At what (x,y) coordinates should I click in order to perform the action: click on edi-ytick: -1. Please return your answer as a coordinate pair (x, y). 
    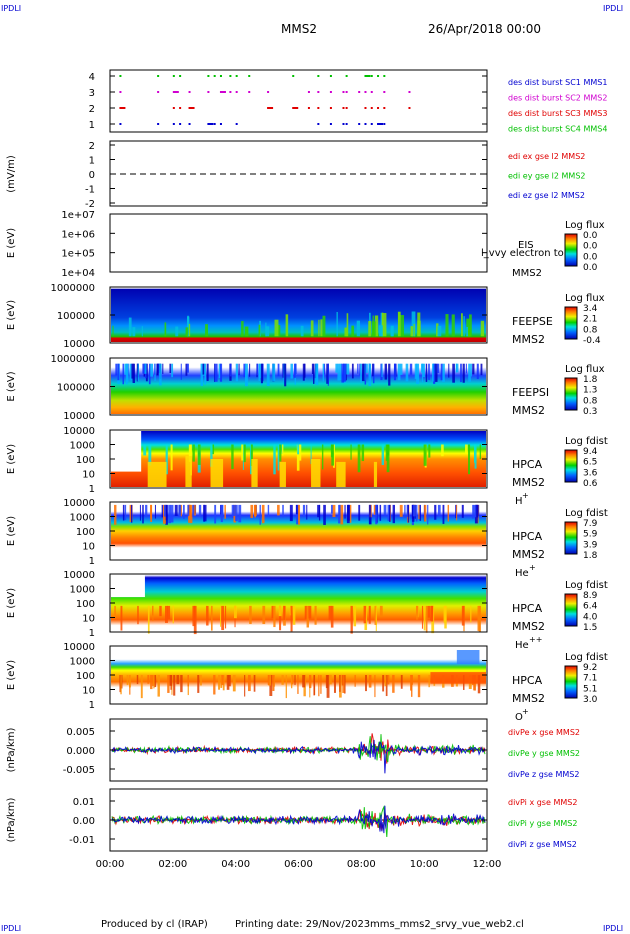
    Looking at the image, I should click on (90, 190).